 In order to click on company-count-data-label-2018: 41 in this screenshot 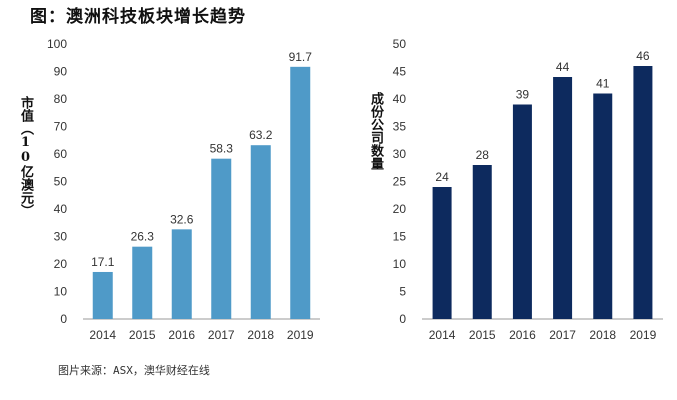, I will do `click(603, 84)`.